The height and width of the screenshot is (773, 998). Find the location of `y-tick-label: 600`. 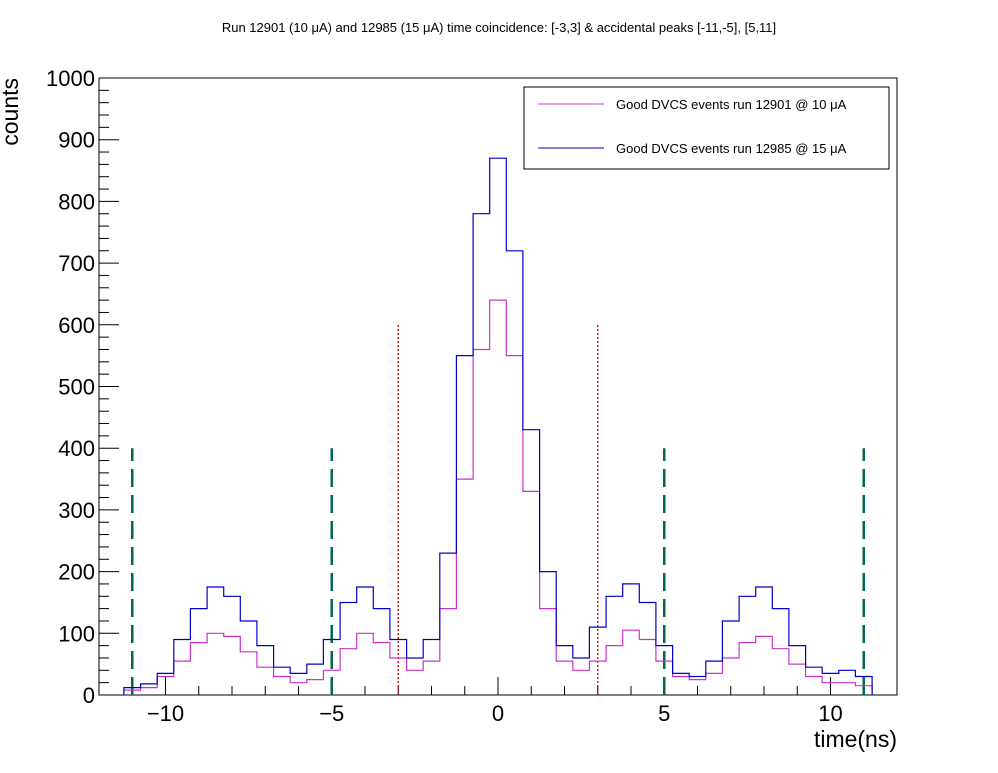

y-tick-label: 600 is located at coordinates (76, 325).